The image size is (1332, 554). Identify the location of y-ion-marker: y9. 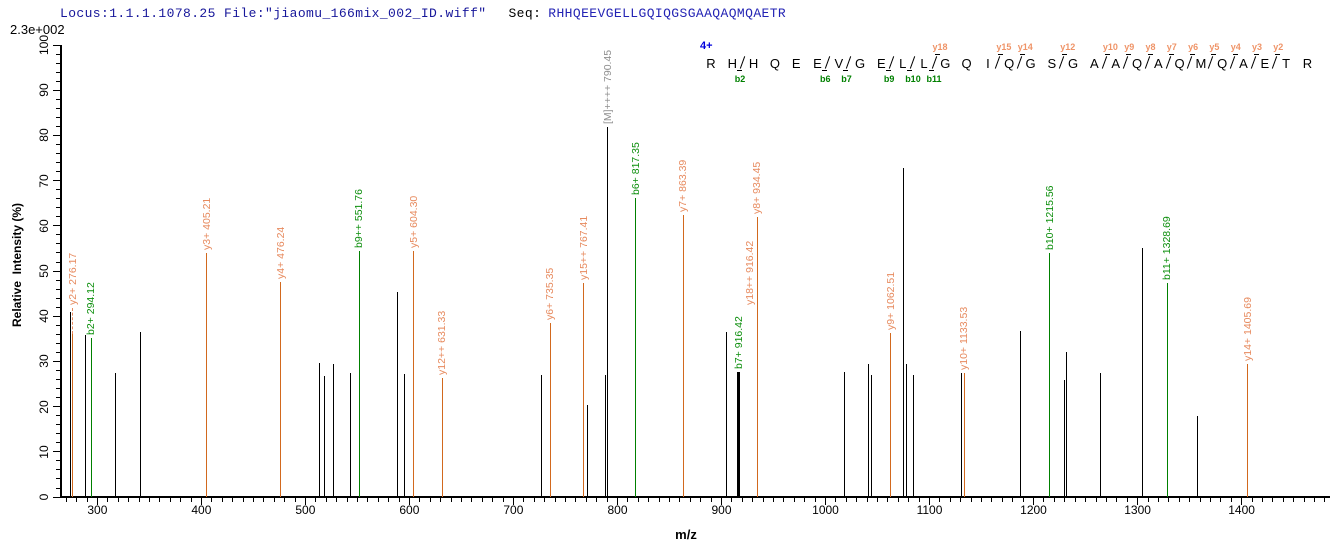
(1129, 47).